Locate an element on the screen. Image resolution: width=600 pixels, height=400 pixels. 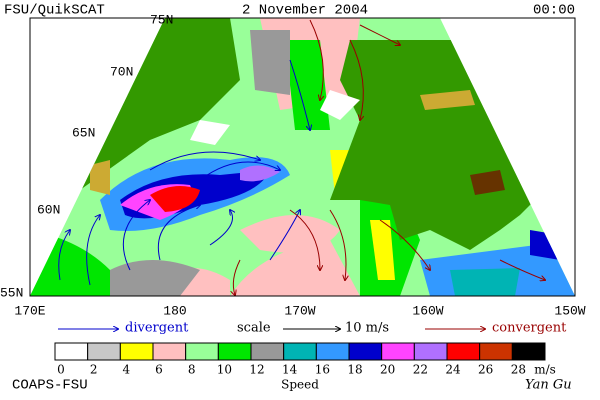
colorbar-tick: 14 is located at coordinates (290, 370).